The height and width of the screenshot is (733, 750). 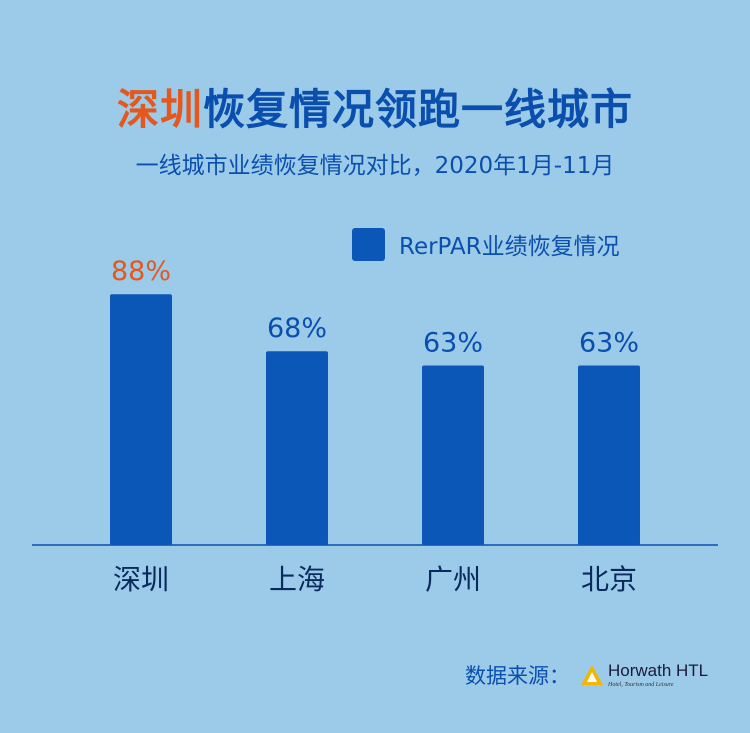 What do you see at coordinates (297, 579) in the screenshot?
I see `category-label-1: 上海` at bounding box center [297, 579].